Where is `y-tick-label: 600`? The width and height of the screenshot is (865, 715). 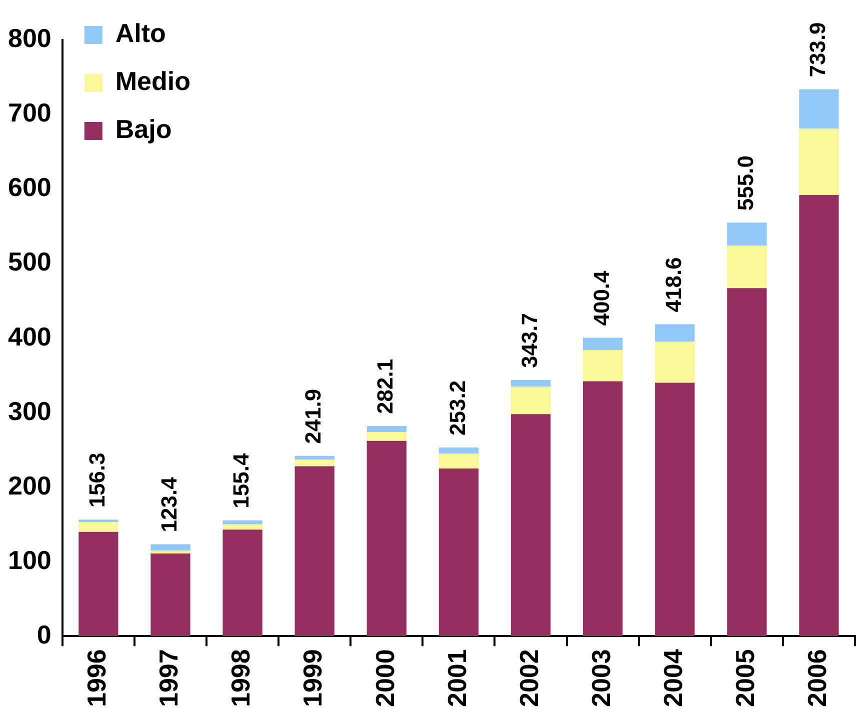 y-tick-label: 600 is located at coordinates (30, 187).